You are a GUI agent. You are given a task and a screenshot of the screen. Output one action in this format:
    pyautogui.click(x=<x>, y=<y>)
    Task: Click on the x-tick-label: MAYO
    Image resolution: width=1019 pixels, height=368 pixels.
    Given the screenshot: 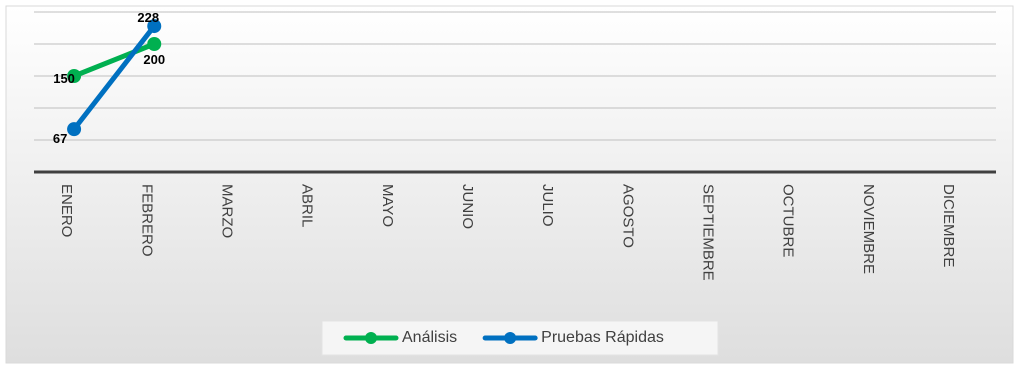 What is the action you would take?
    pyautogui.click(x=387, y=205)
    